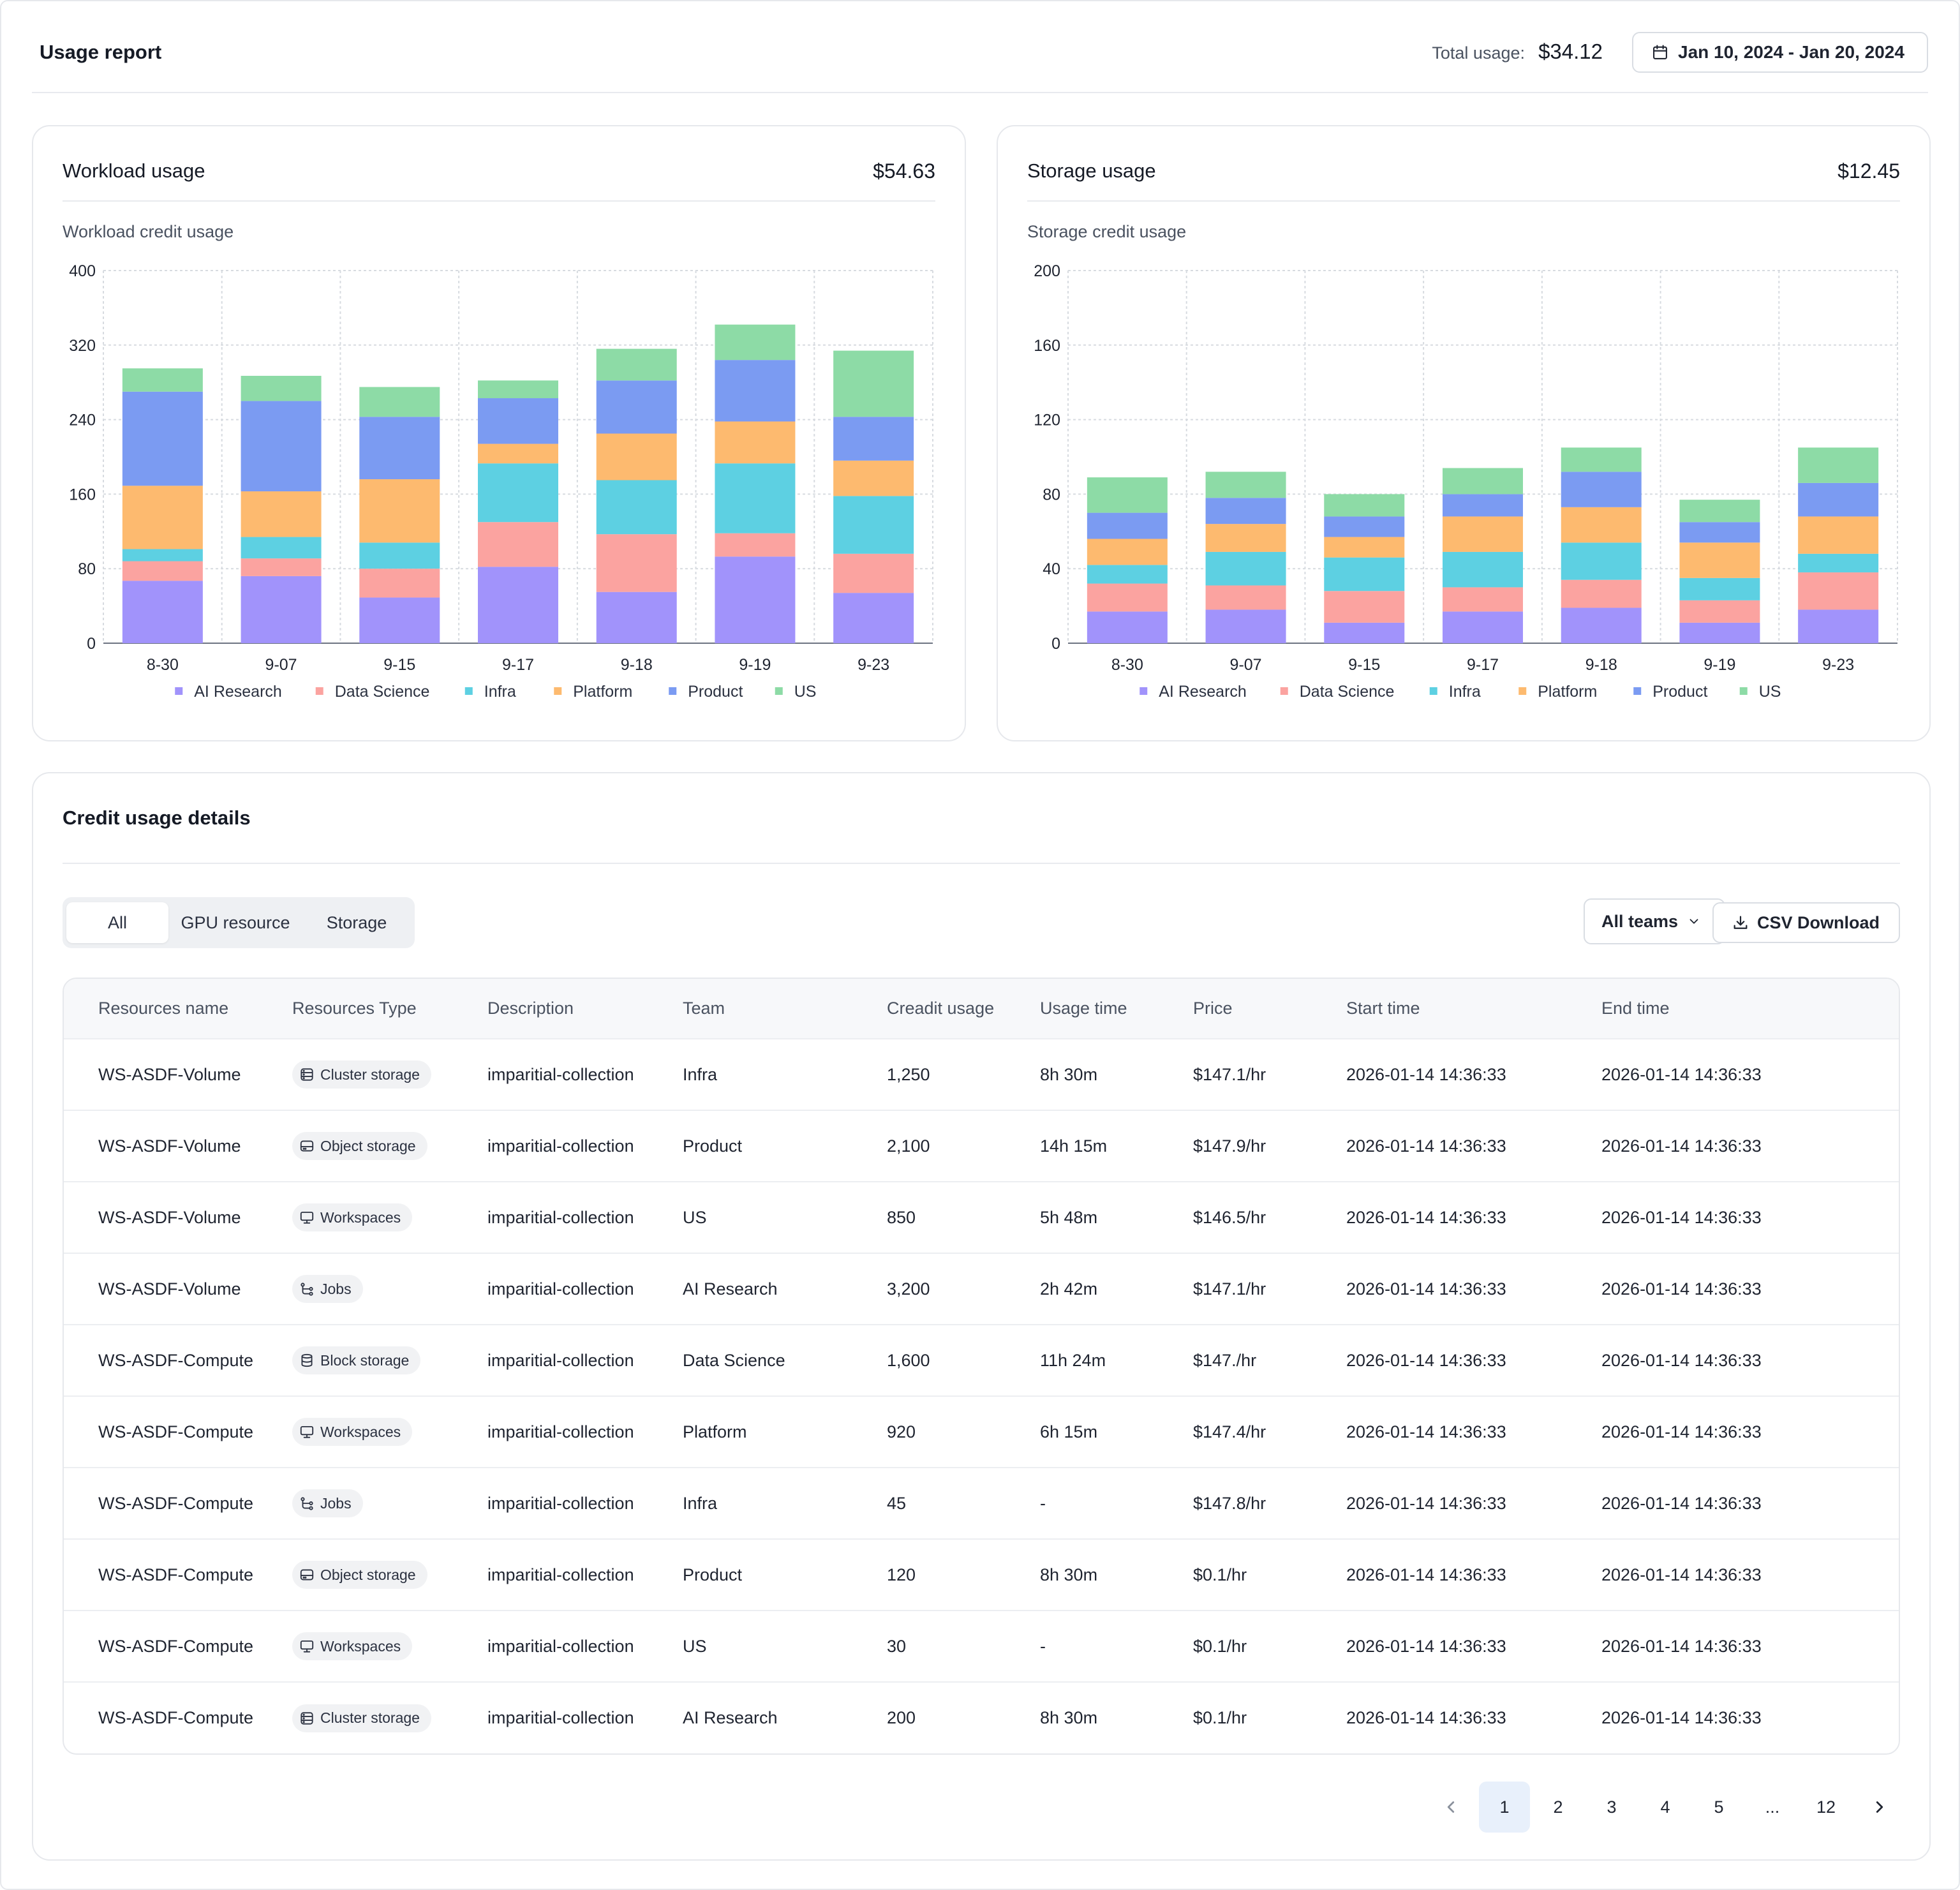  What do you see at coordinates (1719, 1807) in the screenshot?
I see `page-button-5: 5` at bounding box center [1719, 1807].